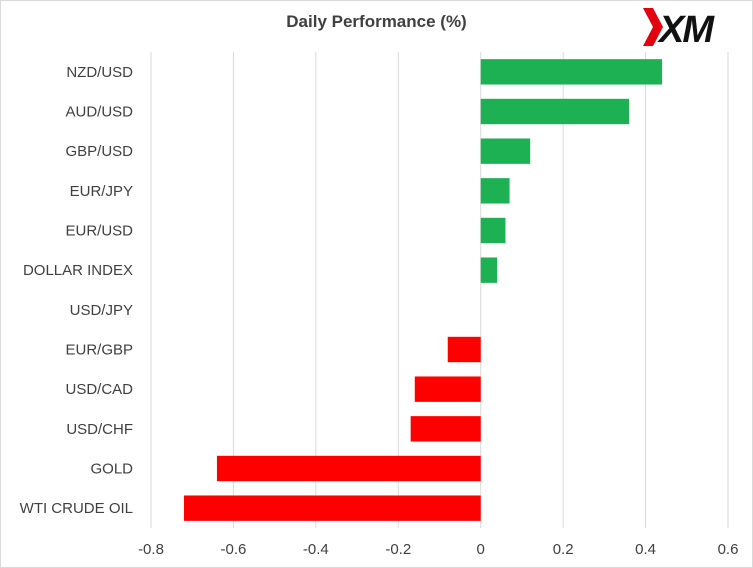 This screenshot has width=753, height=568. I want to click on bar-gold, so click(348, 468).